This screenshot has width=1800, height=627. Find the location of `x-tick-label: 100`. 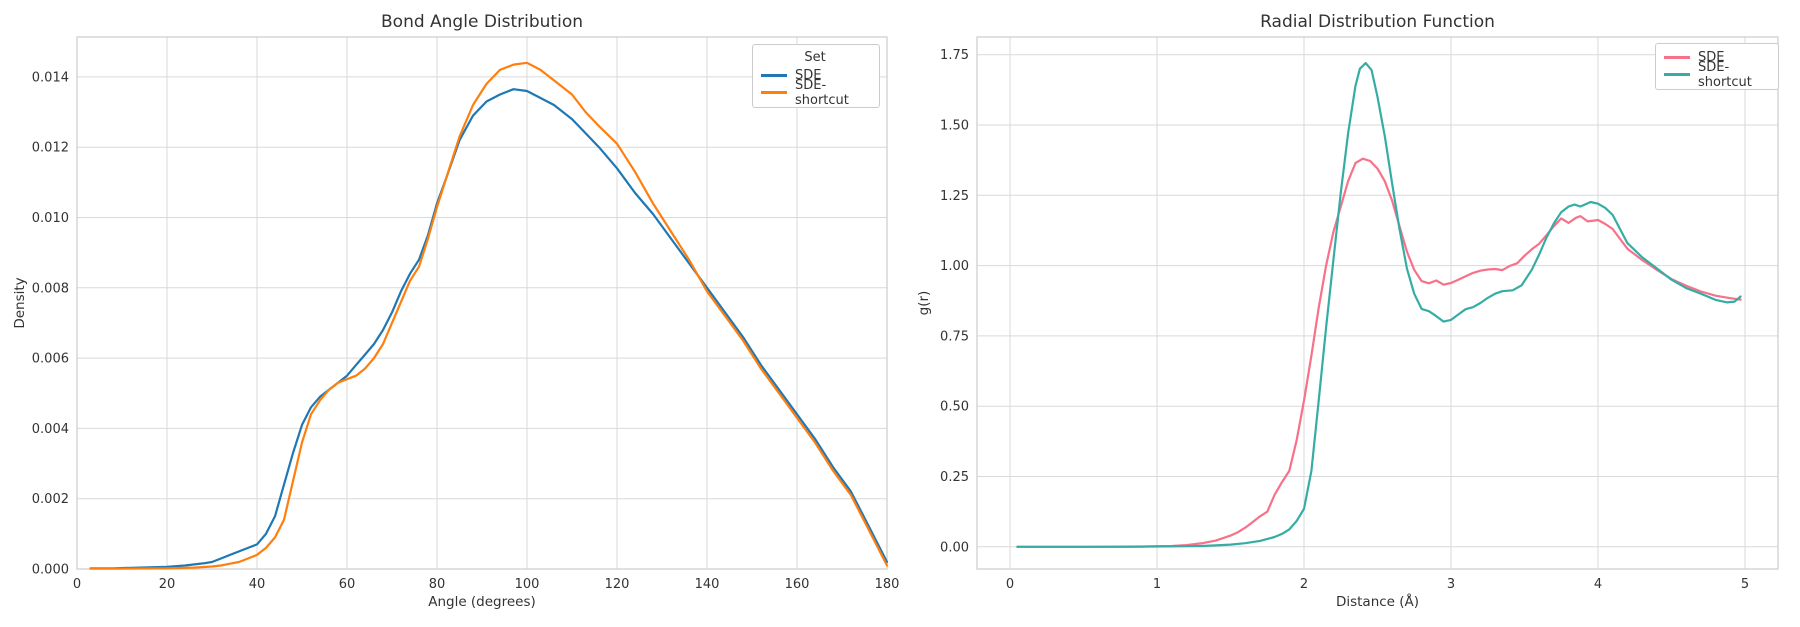

x-tick-label: 100 is located at coordinates (527, 584).